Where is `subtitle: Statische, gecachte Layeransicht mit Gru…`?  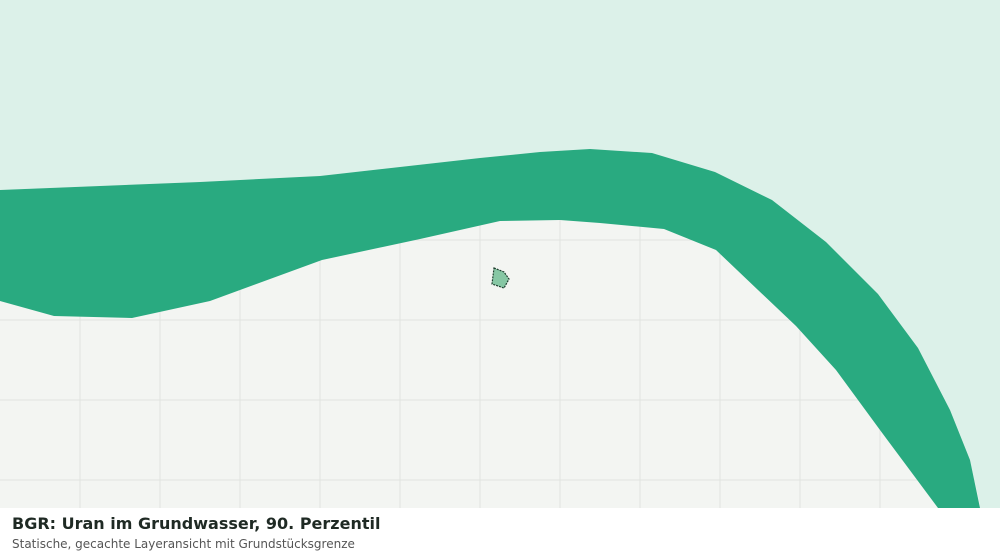 subtitle: Statische, gecachte Layeransicht mit Gru… is located at coordinates (183, 544).